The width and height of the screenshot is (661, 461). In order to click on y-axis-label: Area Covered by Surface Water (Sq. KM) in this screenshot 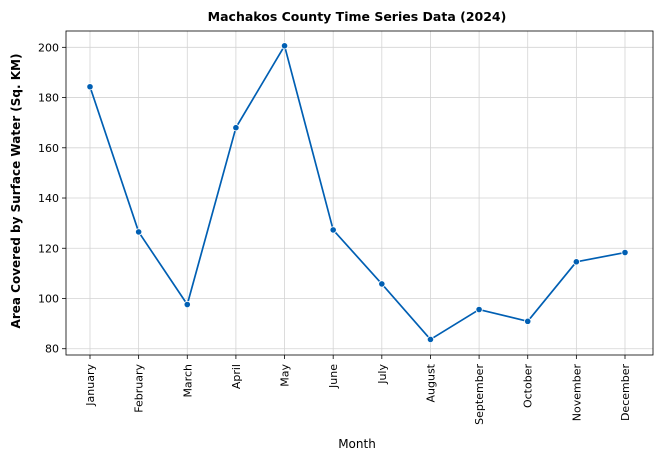, I will do `click(16, 191)`.